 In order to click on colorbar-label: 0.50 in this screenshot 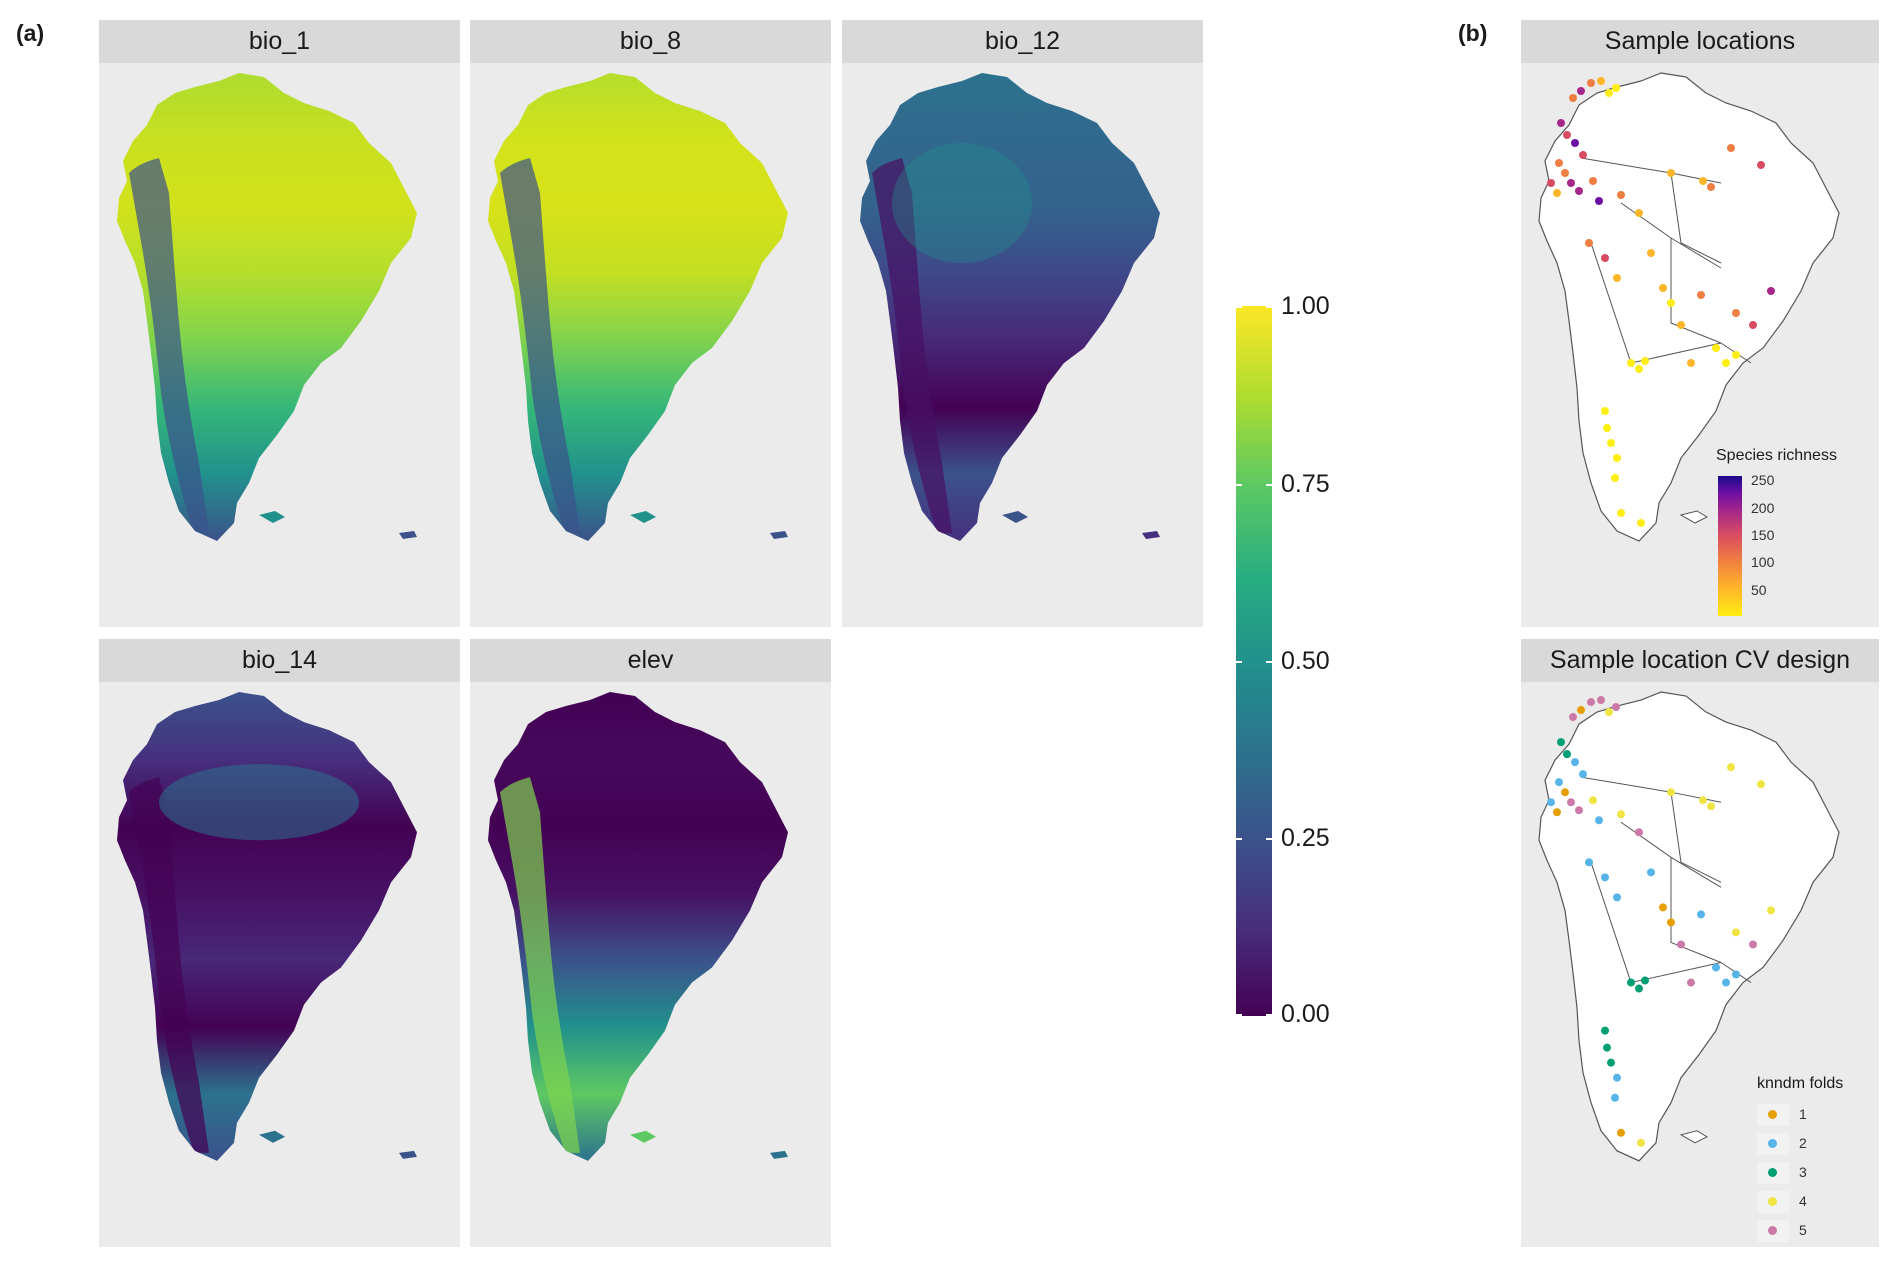, I will do `click(1305, 661)`.